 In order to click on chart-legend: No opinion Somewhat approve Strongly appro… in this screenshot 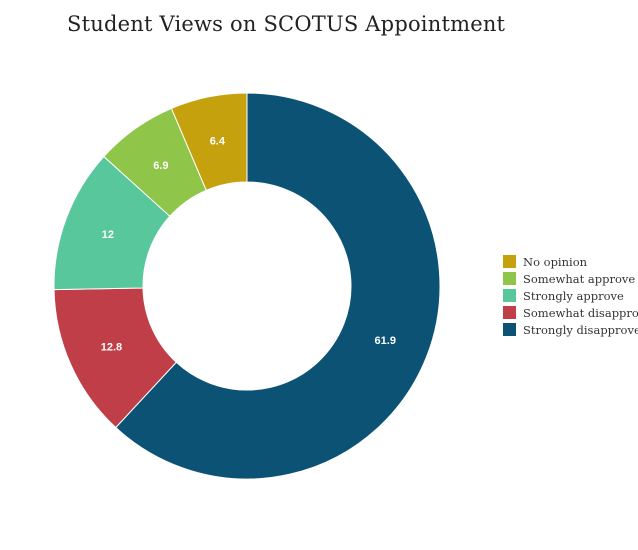, I will do `click(570, 295)`.